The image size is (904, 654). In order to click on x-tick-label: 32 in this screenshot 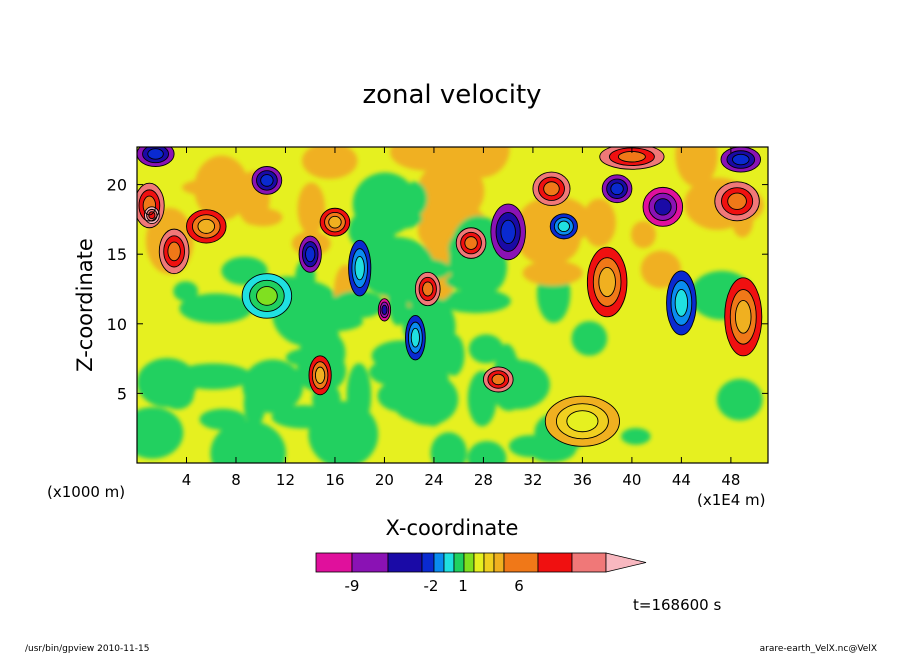, I will do `click(532, 480)`.